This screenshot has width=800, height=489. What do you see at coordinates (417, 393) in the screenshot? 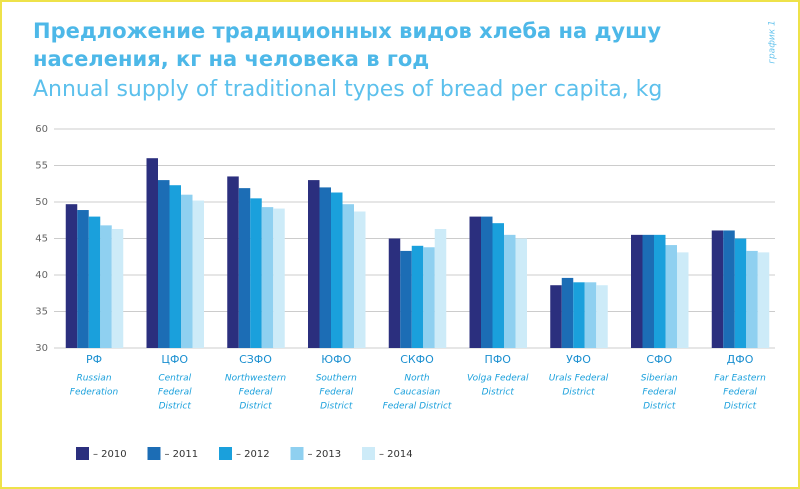
I see `category-note: Caucasian` at bounding box center [417, 393].